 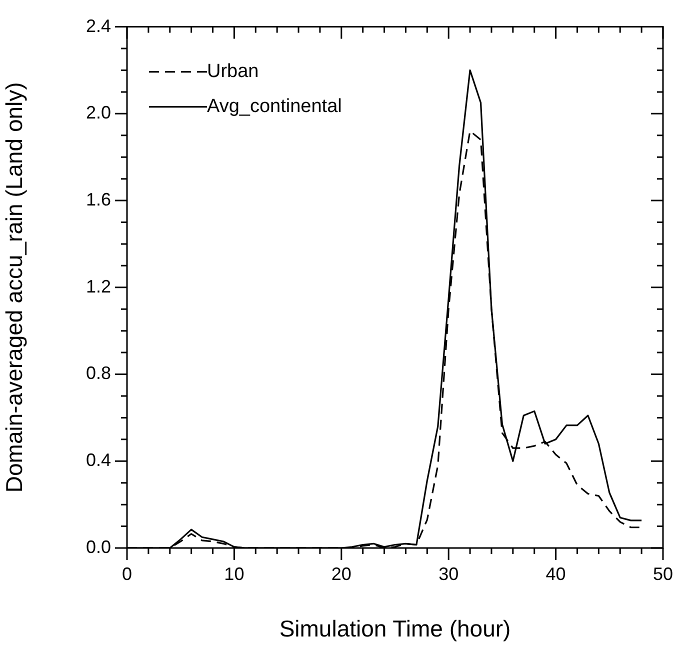 What do you see at coordinates (98, 373) in the screenshot?
I see `y-tick-label: 0.8` at bounding box center [98, 373].